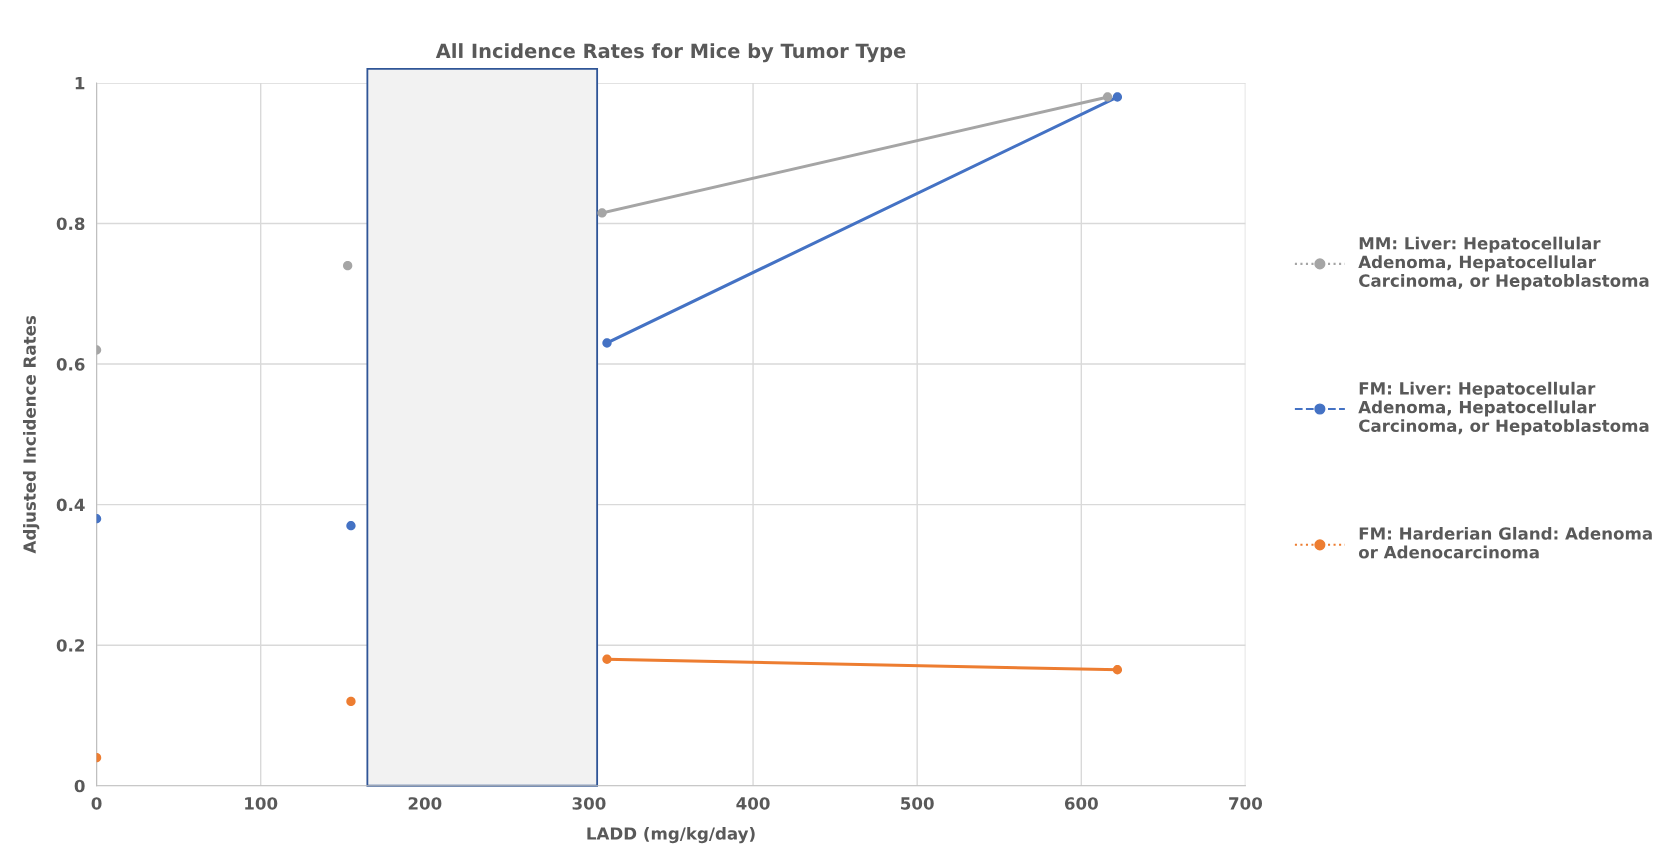  I want to click on x-tick-label: 200, so click(425, 803).